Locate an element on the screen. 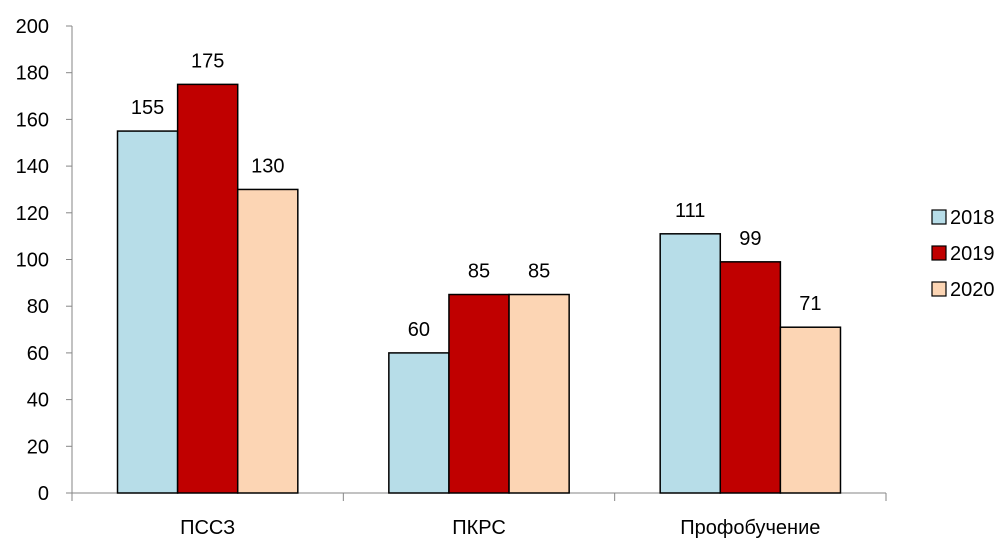 This screenshot has width=1006, height=540. category-label: ПКРС is located at coordinates (479, 528).